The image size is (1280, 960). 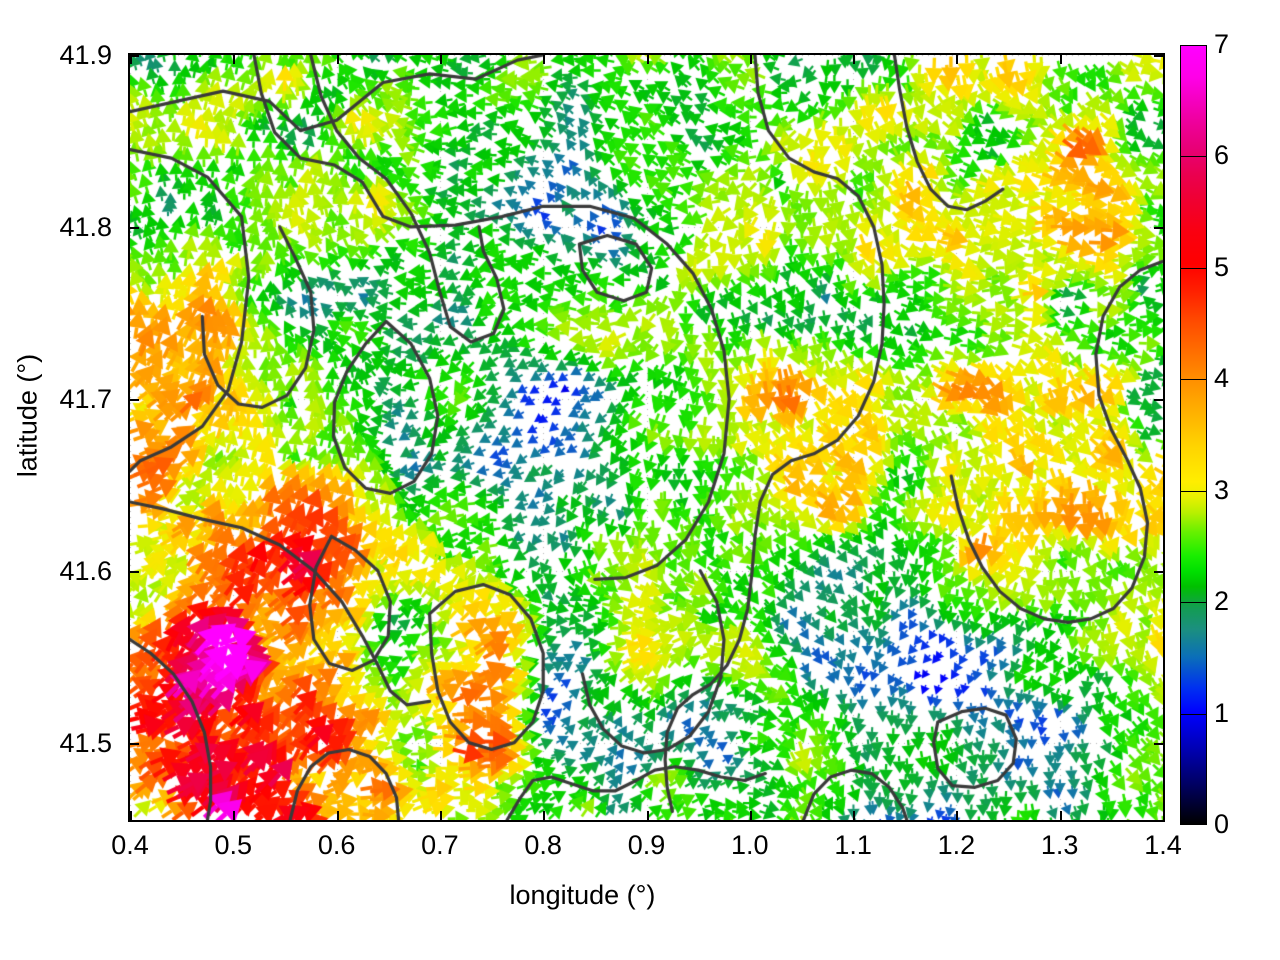 I want to click on colorbar-tick-label: 3, so click(x=1222, y=489).